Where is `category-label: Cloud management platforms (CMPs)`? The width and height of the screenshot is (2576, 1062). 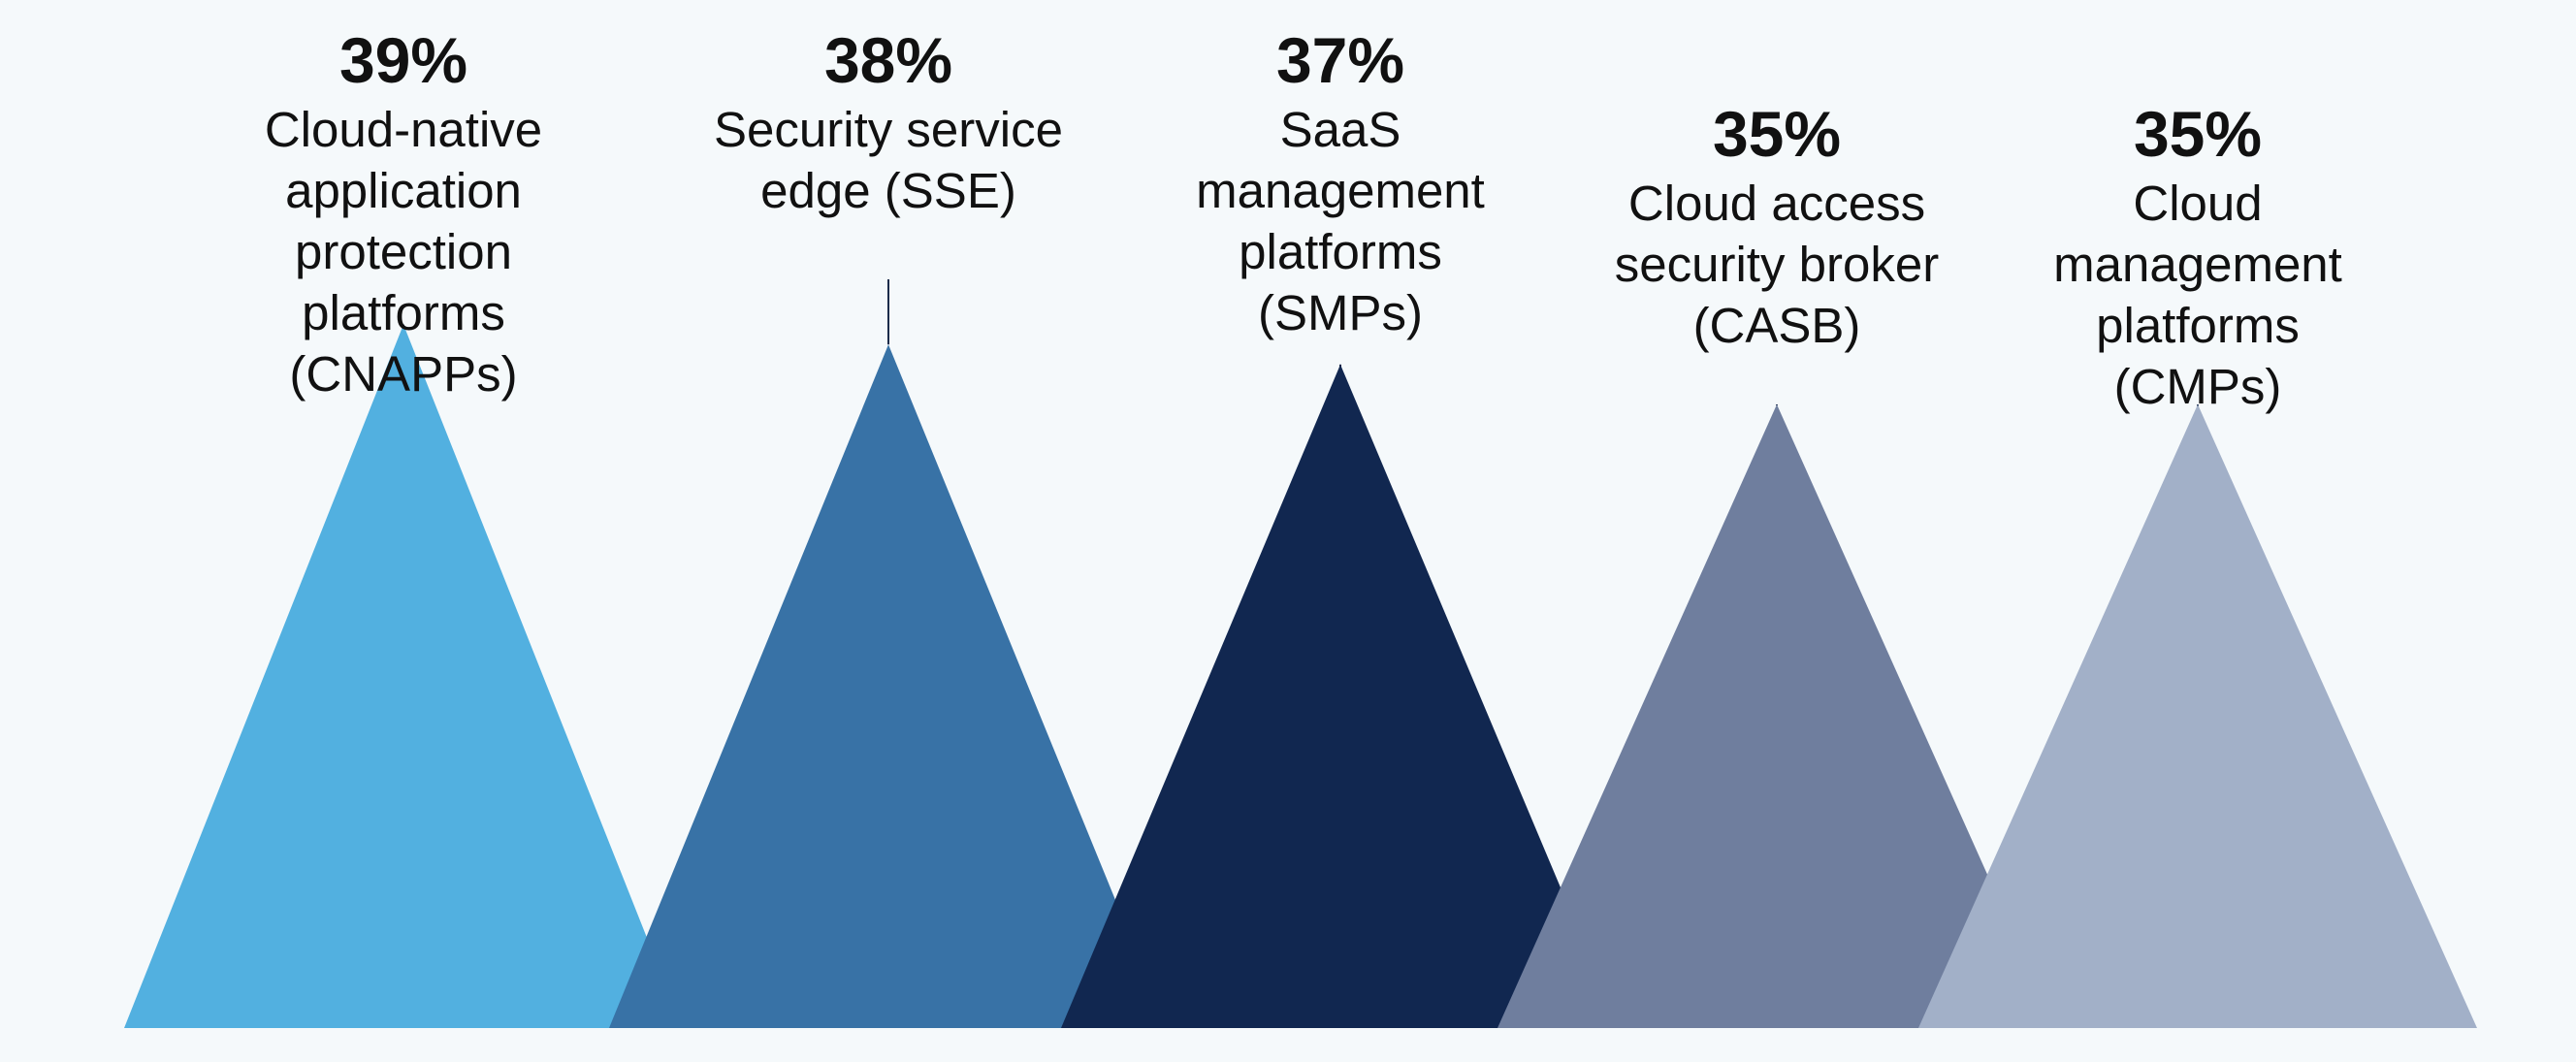 category-label: Cloud management platforms (CMPs) is located at coordinates (2197, 295).